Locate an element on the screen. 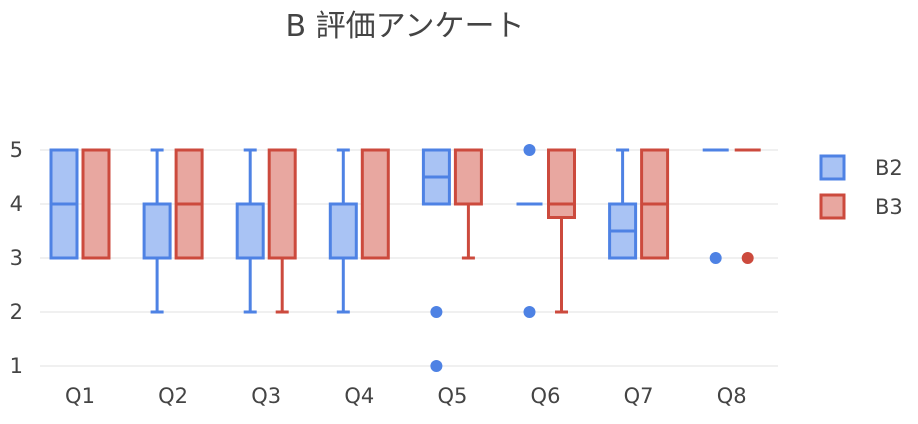  box-B2-Q5 is located at coordinates (436, 260).